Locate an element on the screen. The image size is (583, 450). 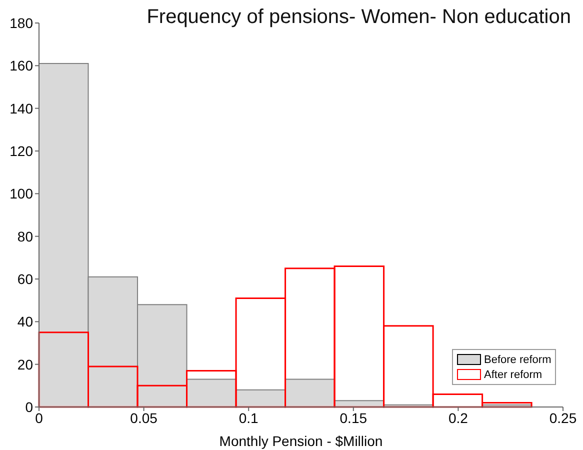
y-tick-label: 80 is located at coordinates (25, 236).